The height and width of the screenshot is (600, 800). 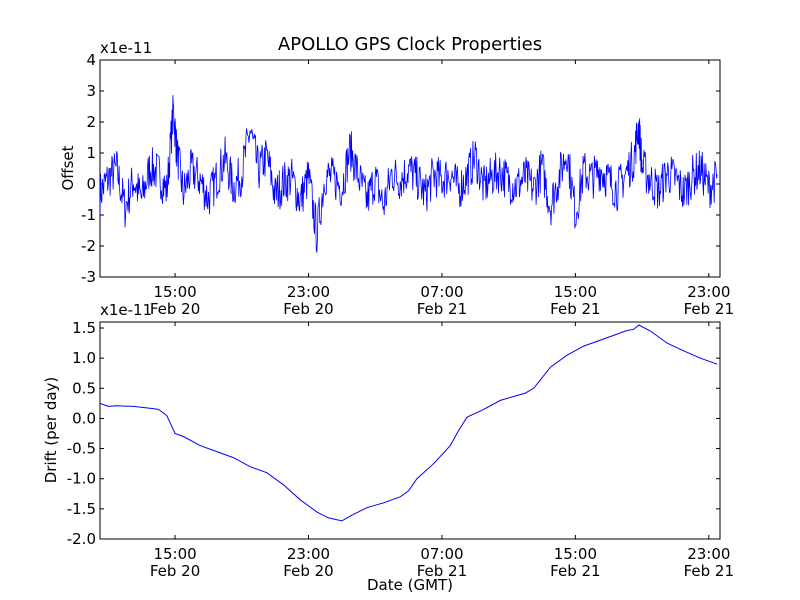 What do you see at coordinates (84, 328) in the screenshot?
I see `drift-y-tick-label: 1.5` at bounding box center [84, 328].